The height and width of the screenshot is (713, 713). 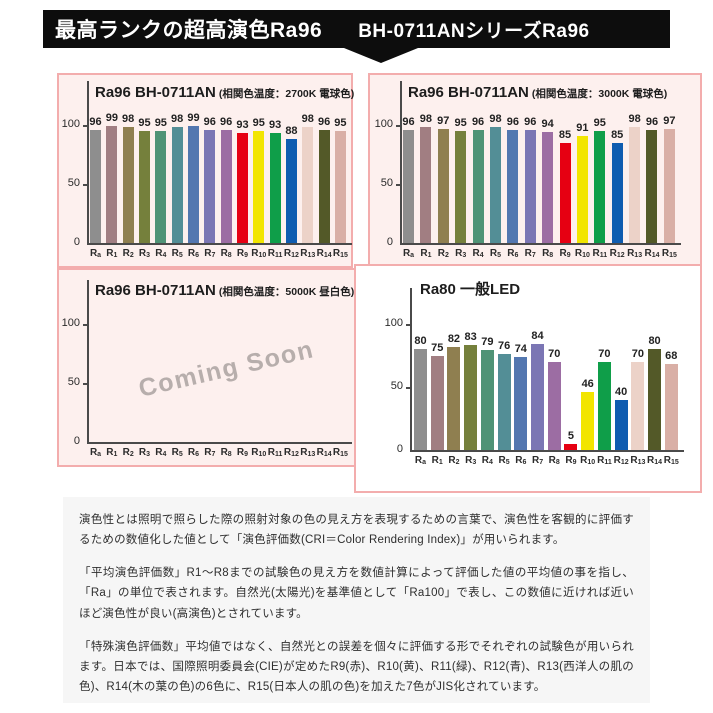 What do you see at coordinates (437, 460) in the screenshot?
I see `category-cell: R1` at bounding box center [437, 460].